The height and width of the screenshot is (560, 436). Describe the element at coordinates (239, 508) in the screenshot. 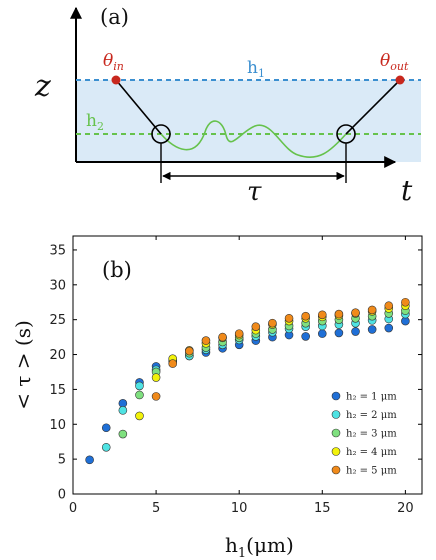

I see `x-tick-label: 10` at that location.